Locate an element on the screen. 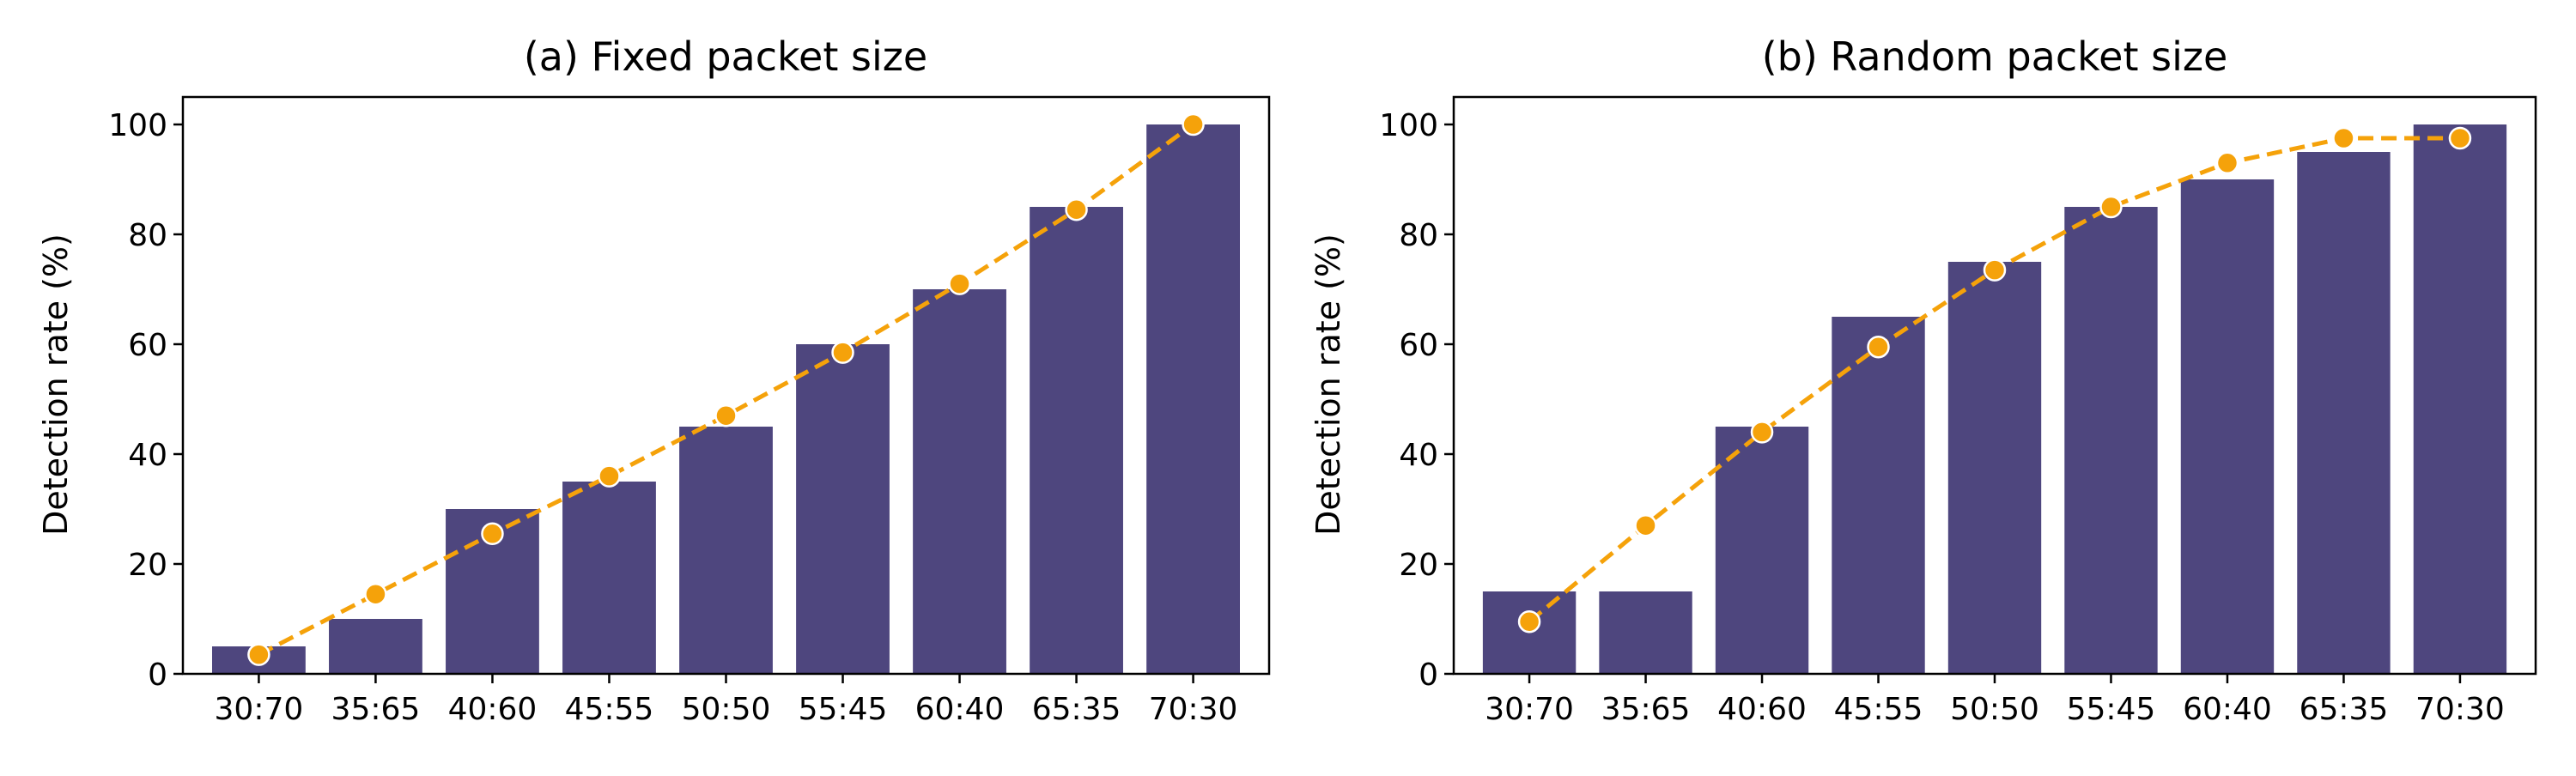  y-tick-label-a-1: 20 is located at coordinates (148, 566).